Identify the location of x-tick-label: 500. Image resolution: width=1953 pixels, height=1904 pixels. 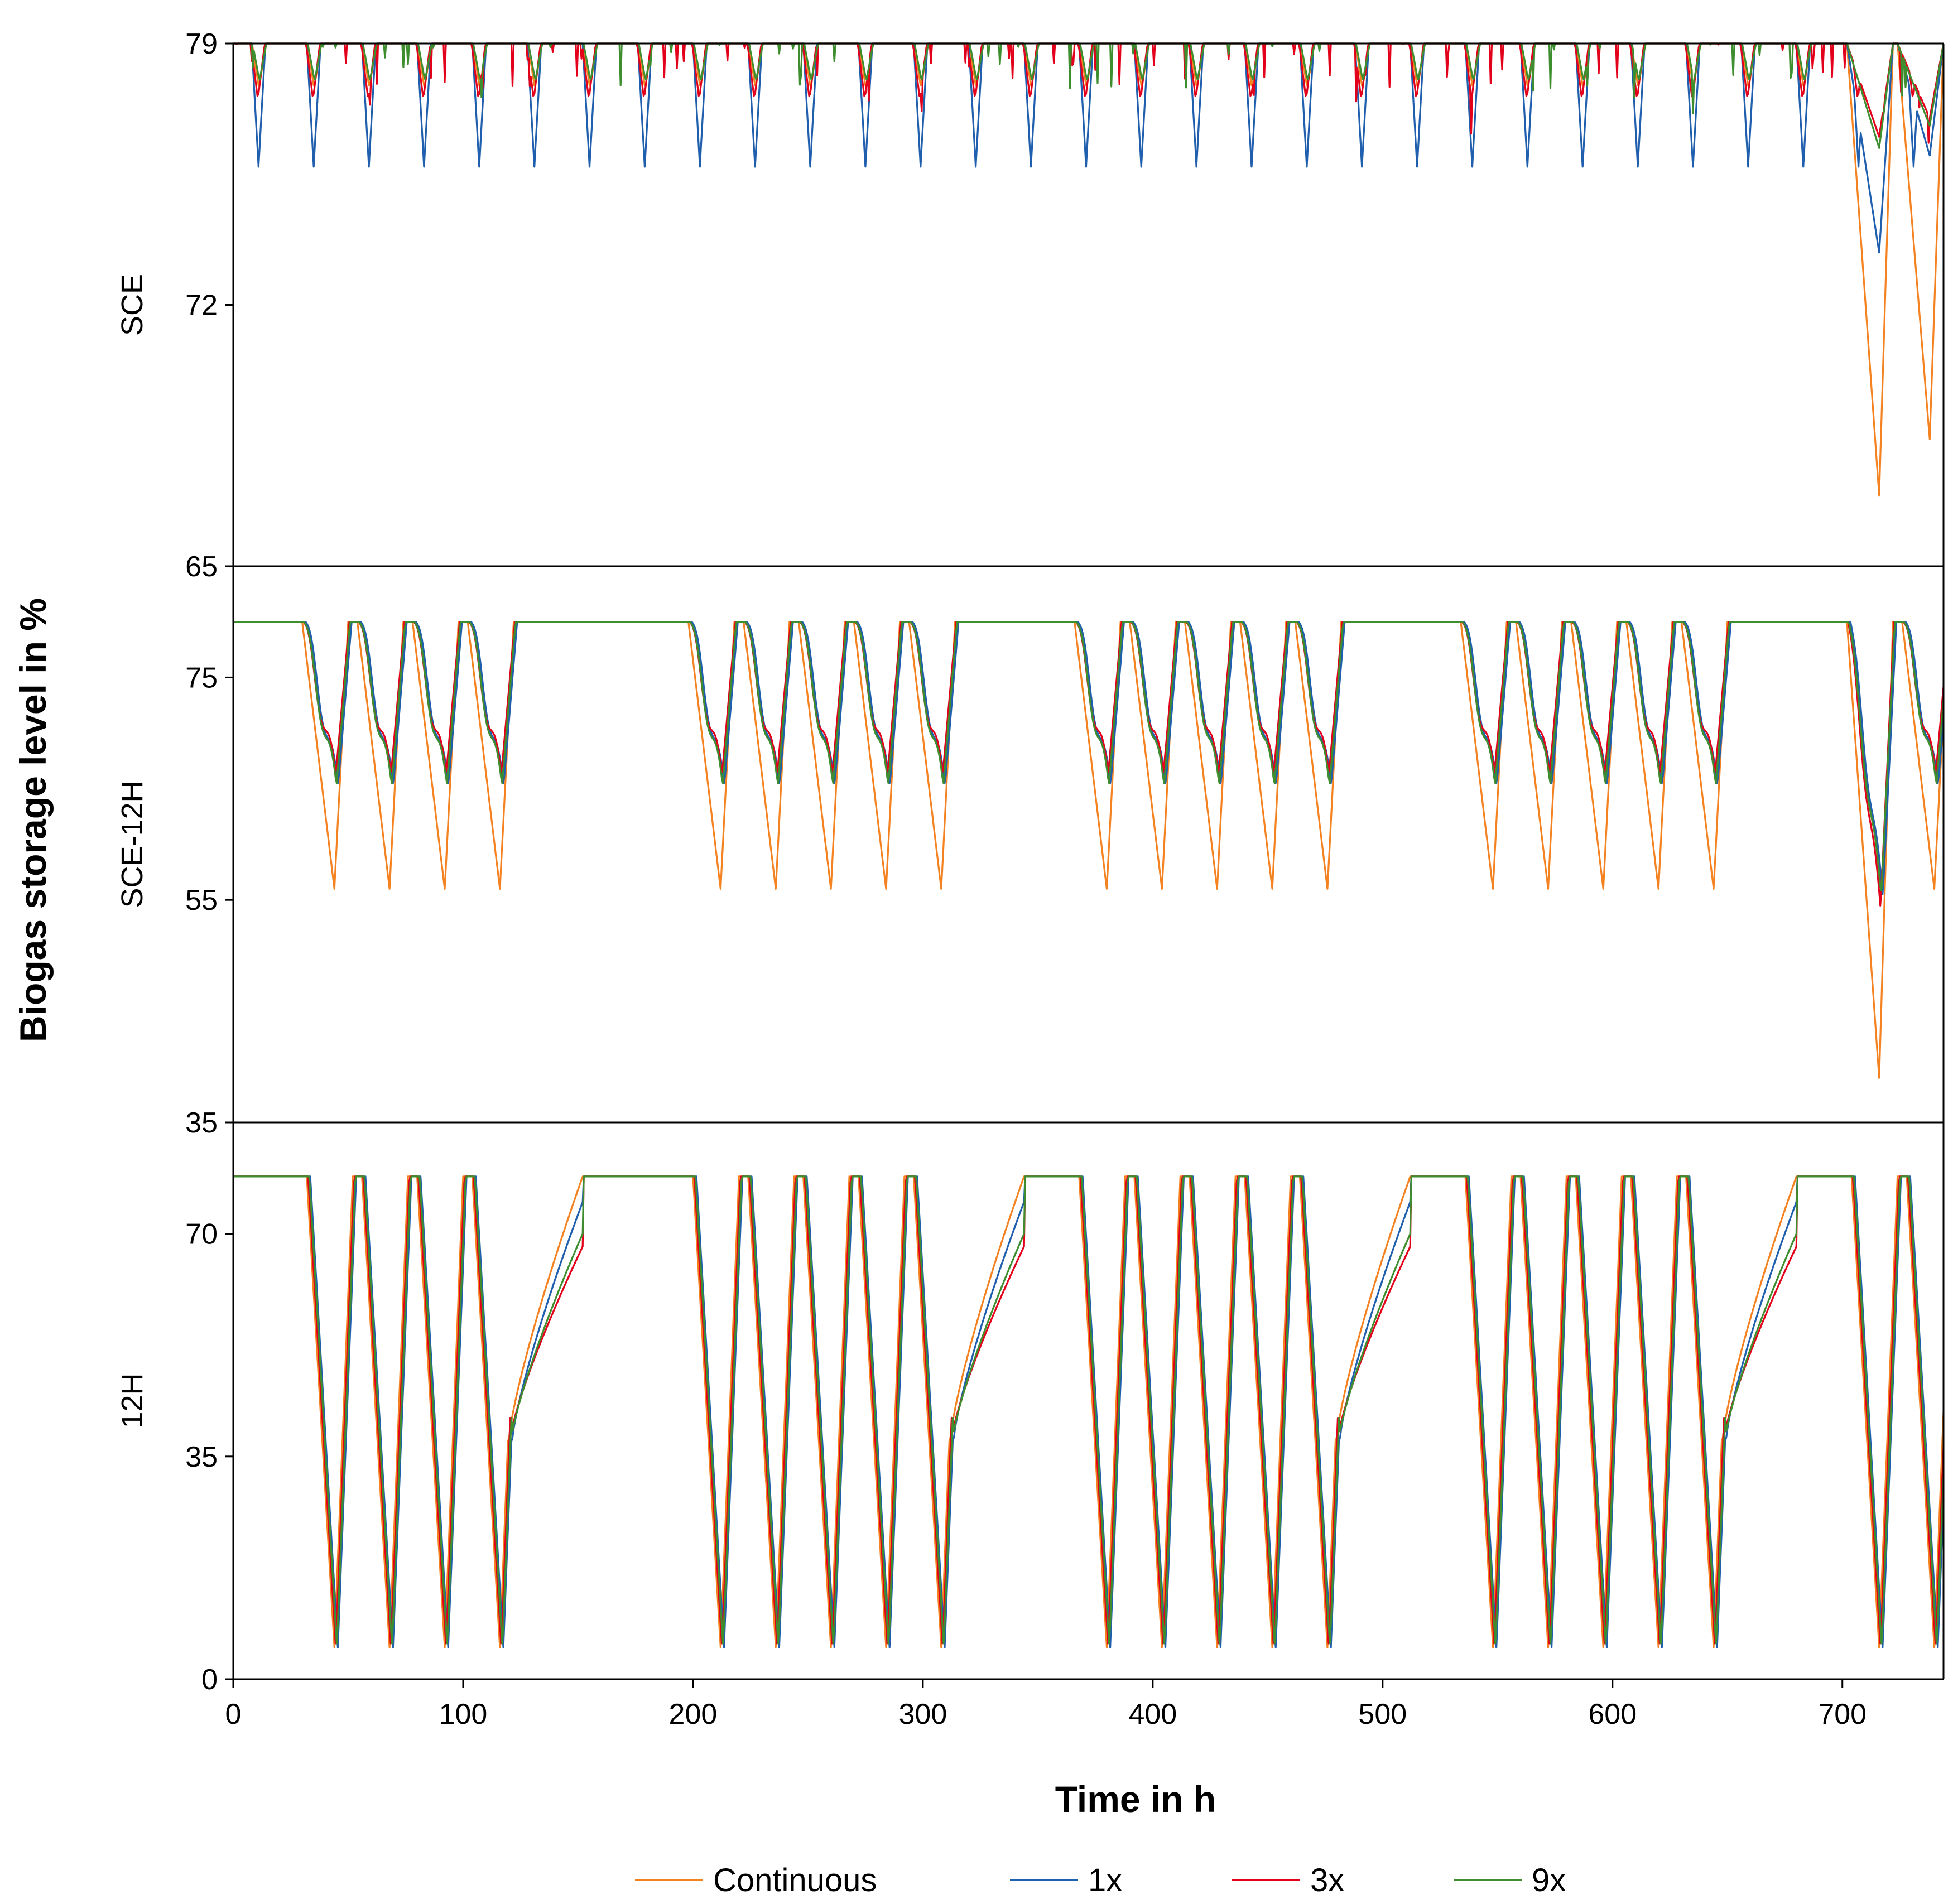
(1383, 1714).